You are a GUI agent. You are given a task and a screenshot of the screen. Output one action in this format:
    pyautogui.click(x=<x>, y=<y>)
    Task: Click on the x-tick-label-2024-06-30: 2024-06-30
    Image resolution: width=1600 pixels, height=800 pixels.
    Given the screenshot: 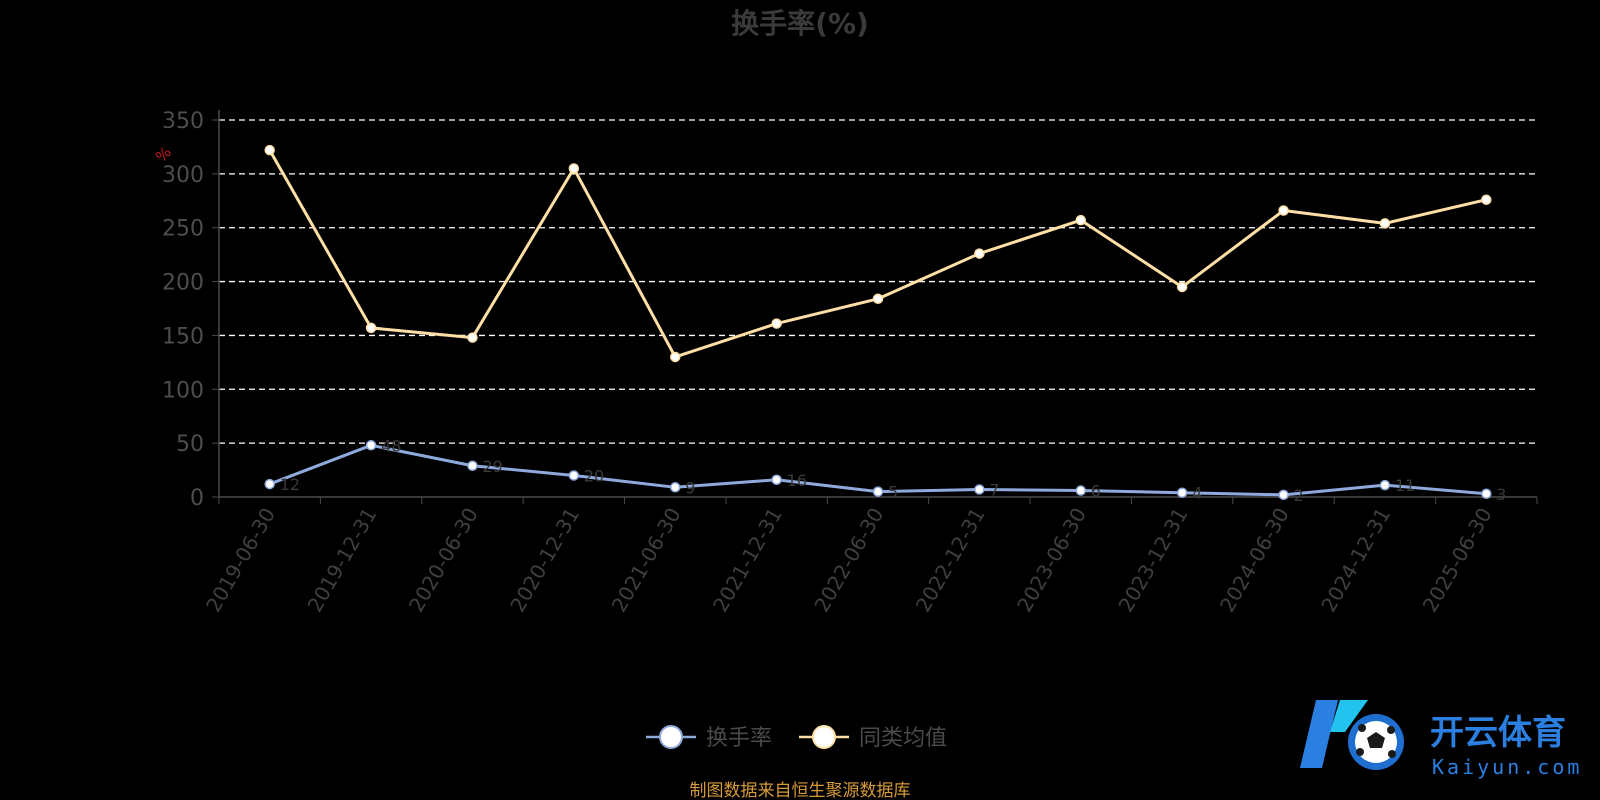 What is the action you would take?
    pyautogui.click(x=1254, y=560)
    